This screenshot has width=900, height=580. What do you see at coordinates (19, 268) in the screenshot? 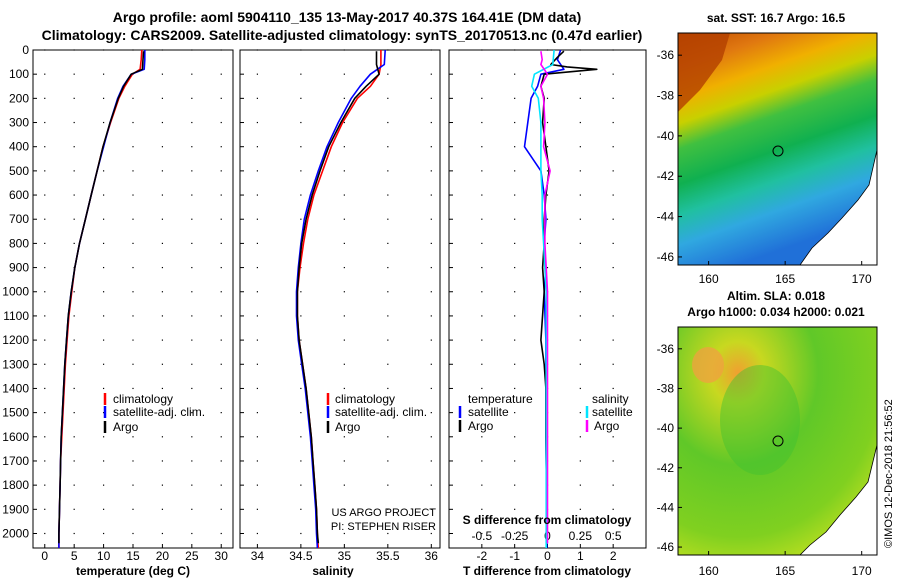
I see `depth-tick-label: 900` at bounding box center [19, 268].